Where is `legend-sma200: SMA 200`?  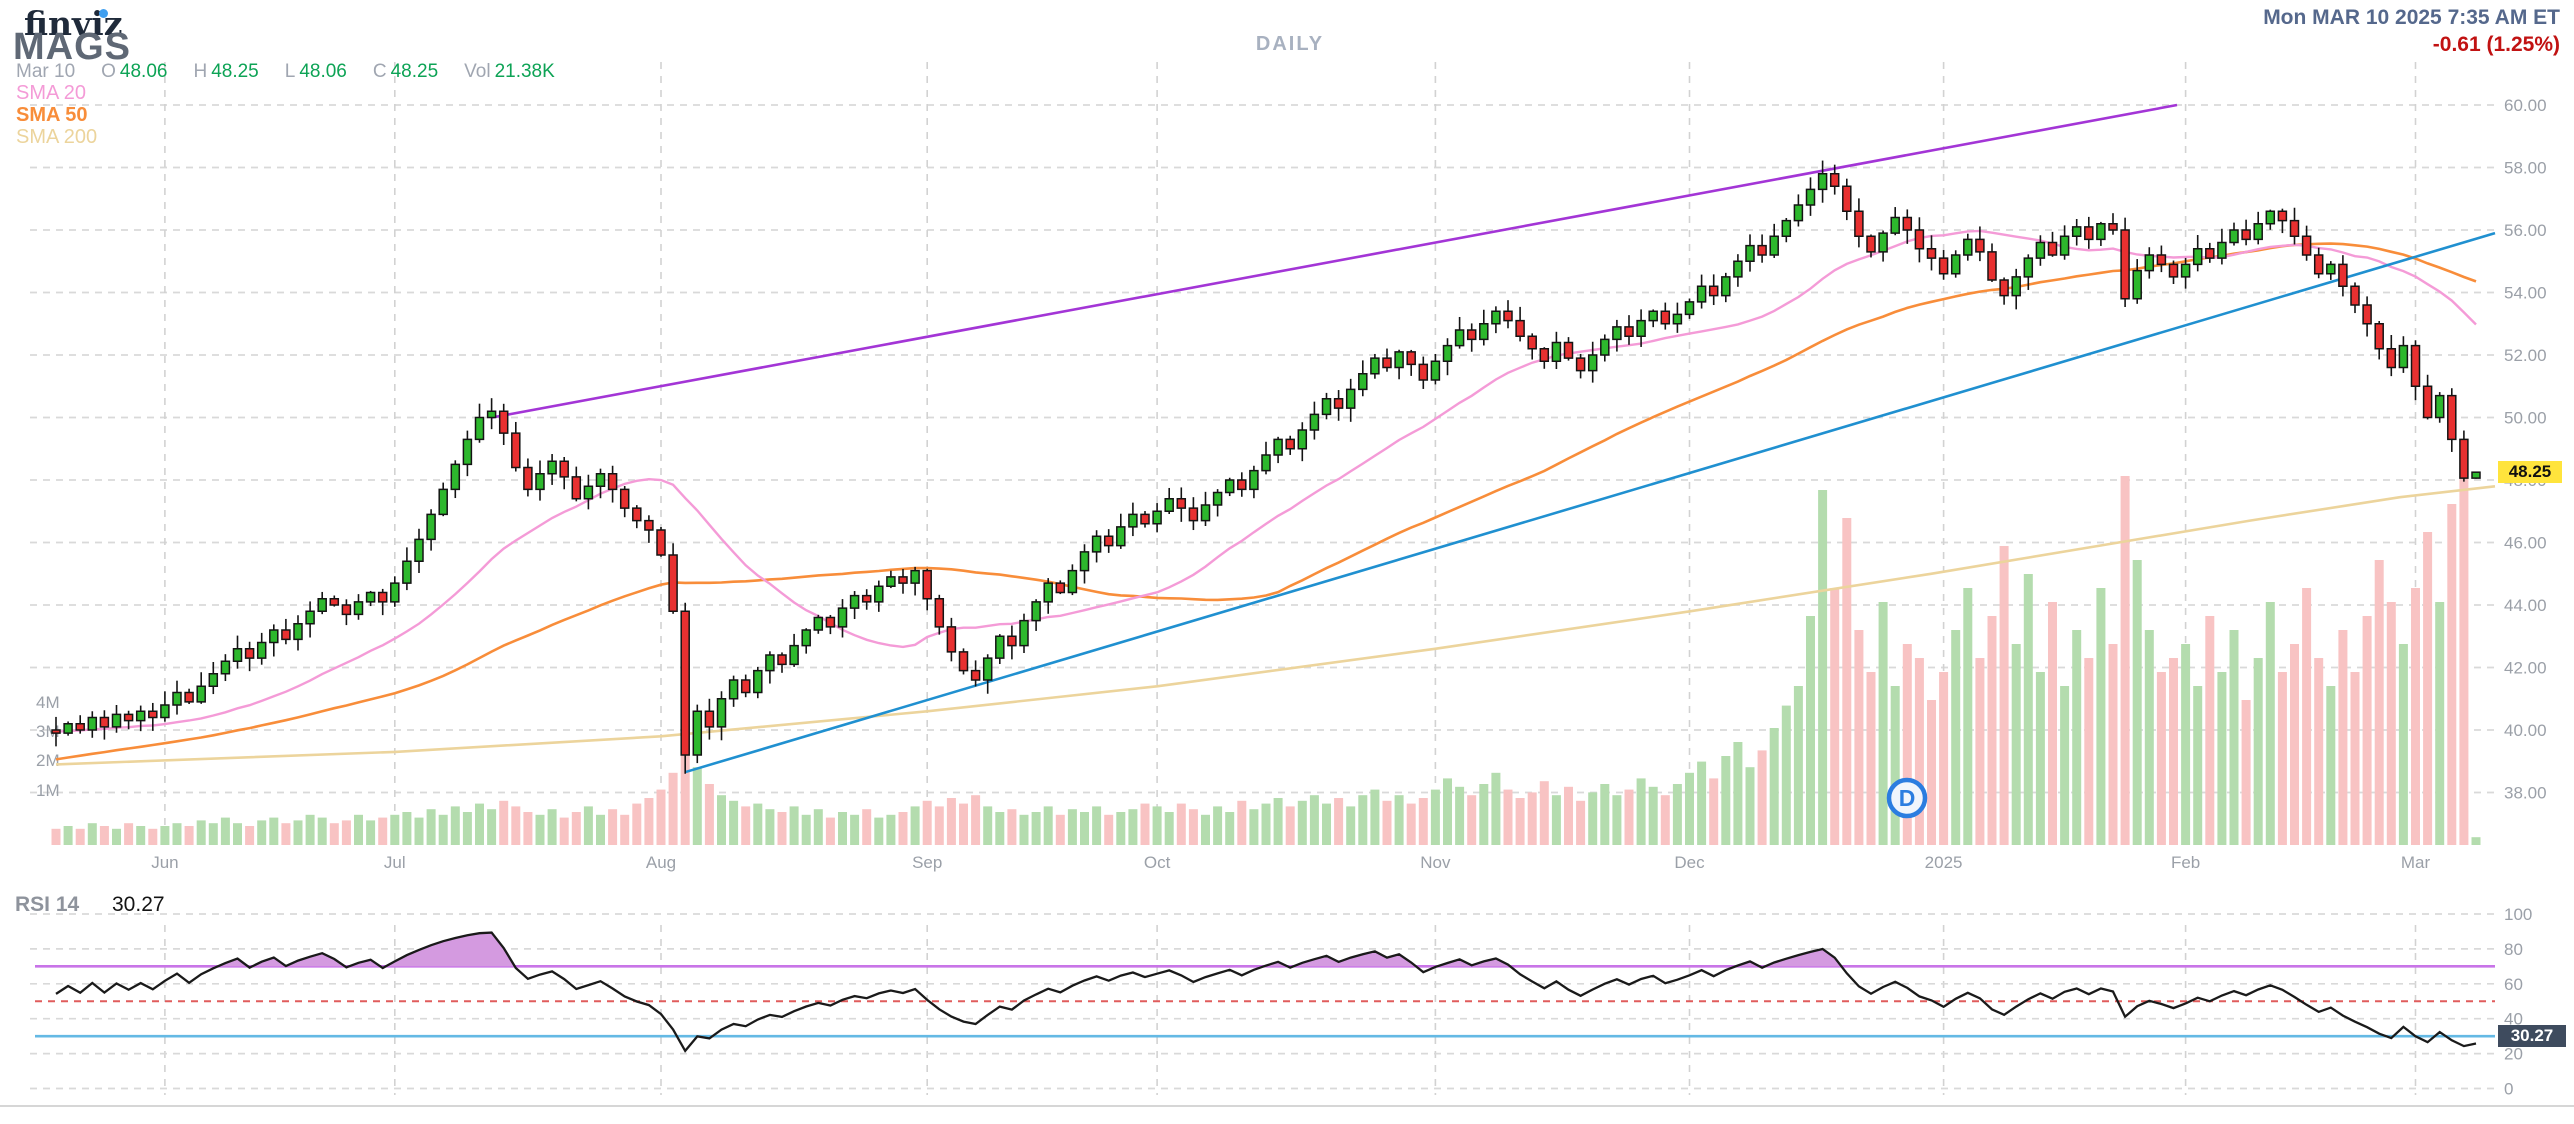 legend-sma200: SMA 200 is located at coordinates (57, 137).